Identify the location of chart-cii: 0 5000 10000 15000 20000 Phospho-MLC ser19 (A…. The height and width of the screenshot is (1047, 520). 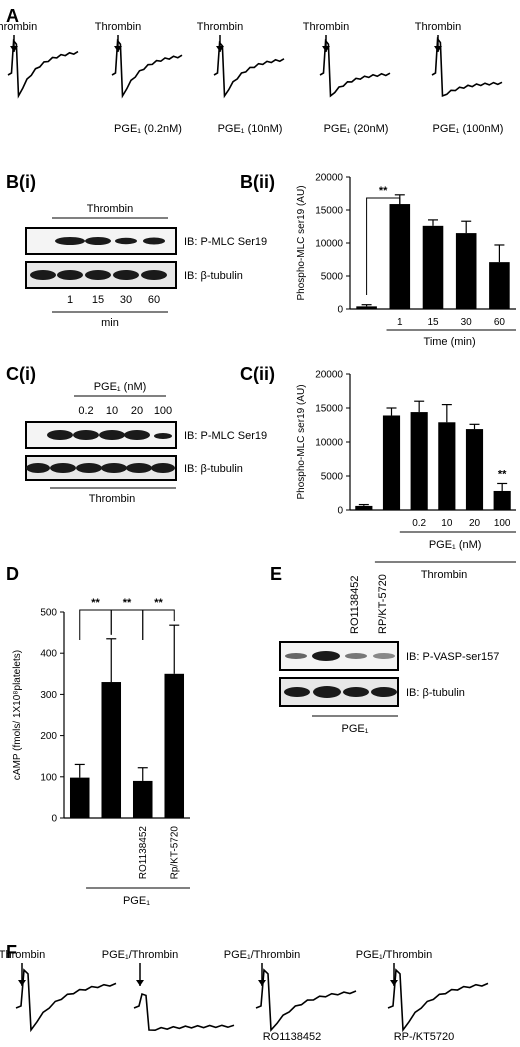
(406, 475).